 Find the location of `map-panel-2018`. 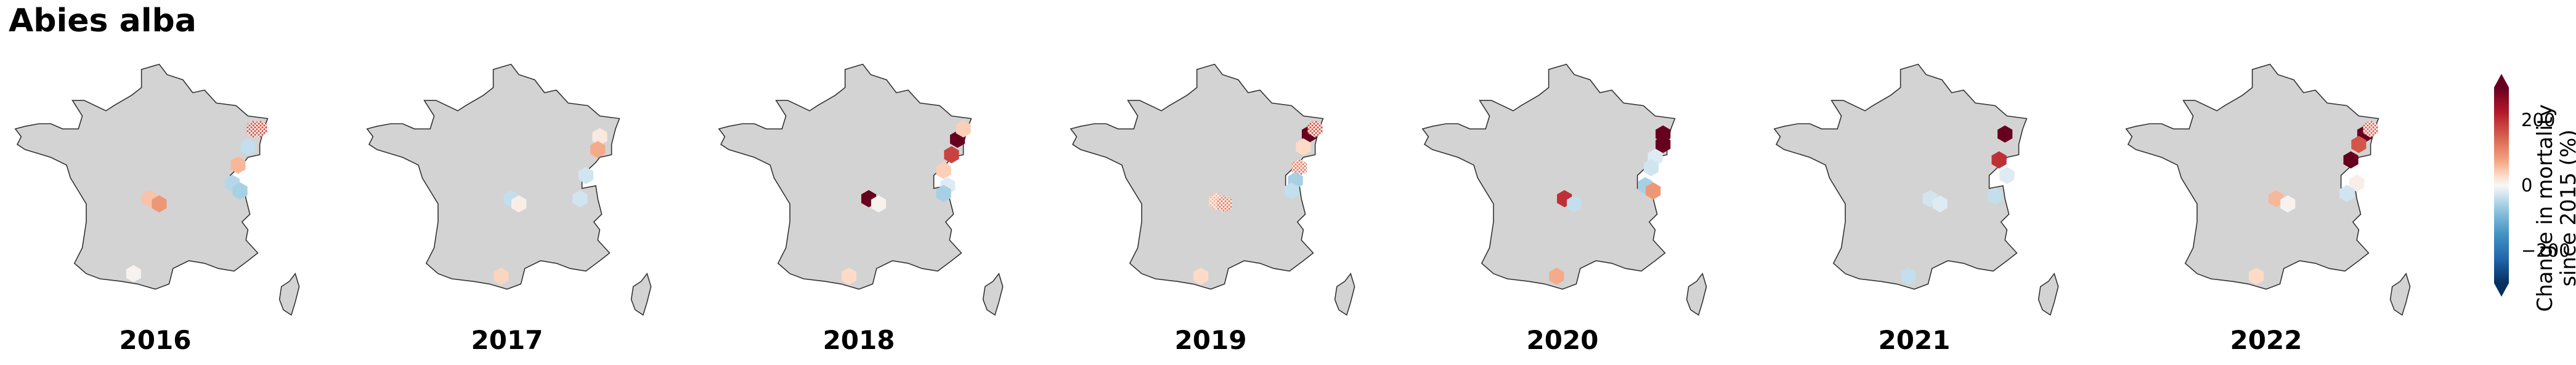

map-panel-2018 is located at coordinates (859, 187).